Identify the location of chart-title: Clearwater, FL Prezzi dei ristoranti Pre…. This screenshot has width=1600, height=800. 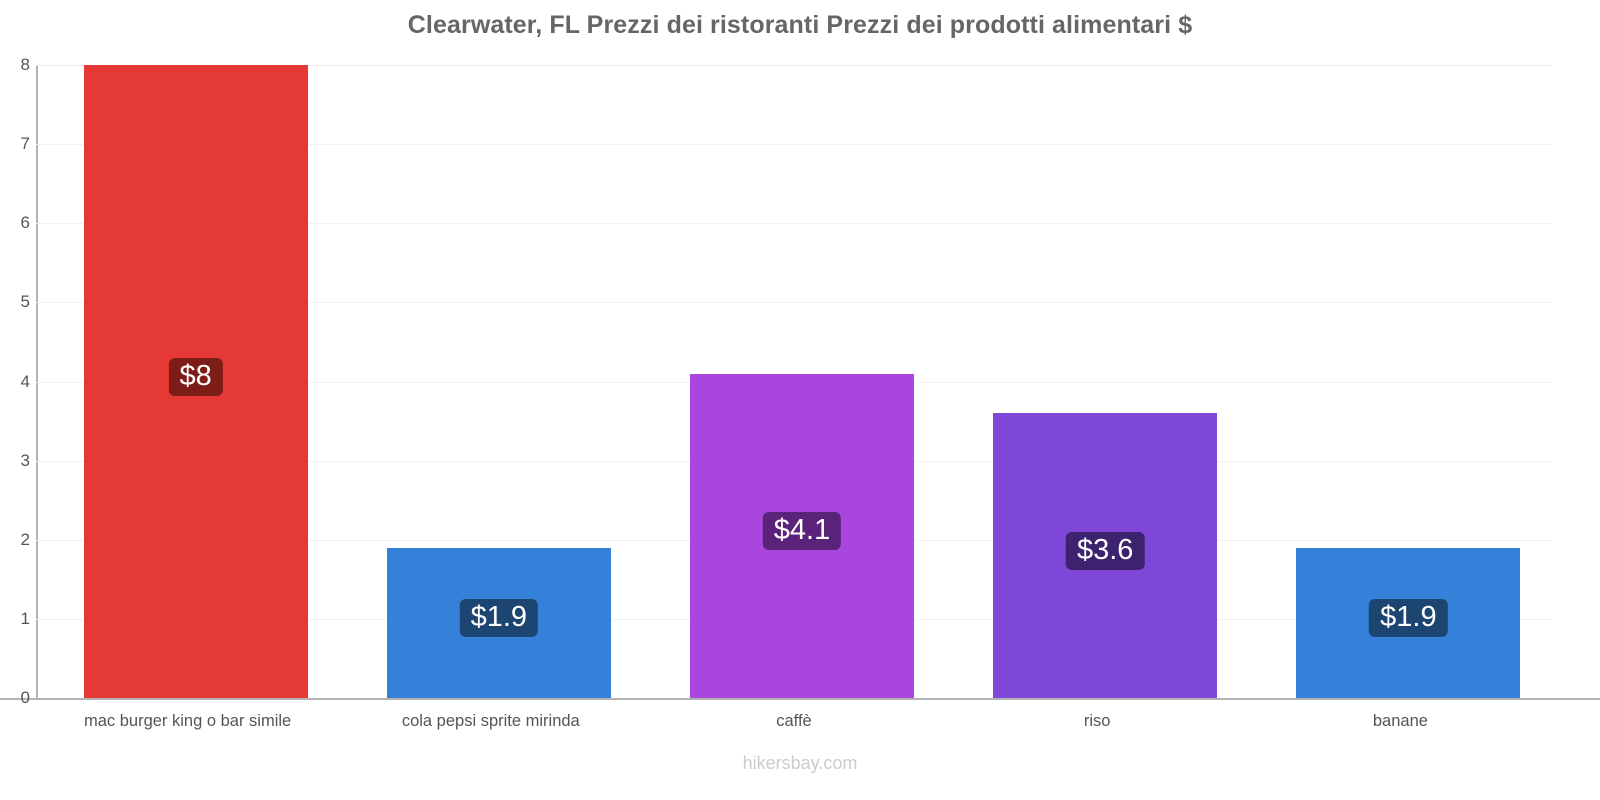
(800, 25).